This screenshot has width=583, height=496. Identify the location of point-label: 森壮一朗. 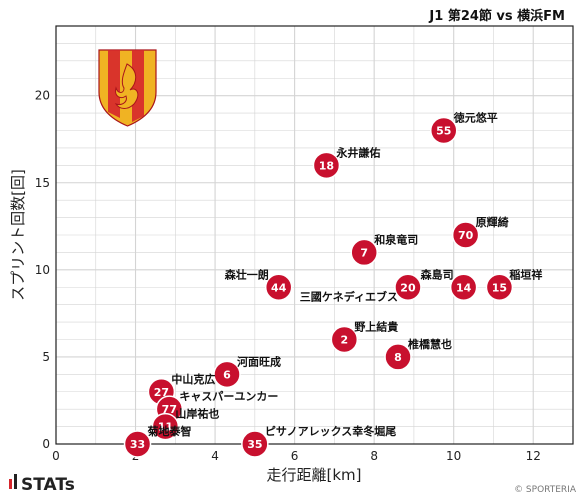
(247, 274).